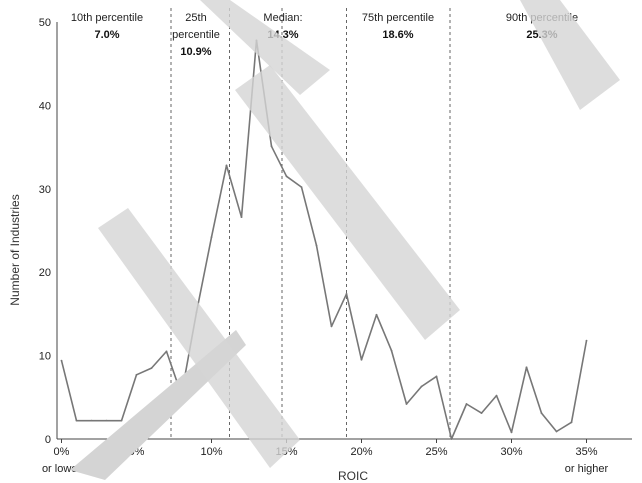  What do you see at coordinates (107, 18) in the screenshot?
I see `percentile-label: 10th percentile` at bounding box center [107, 18].